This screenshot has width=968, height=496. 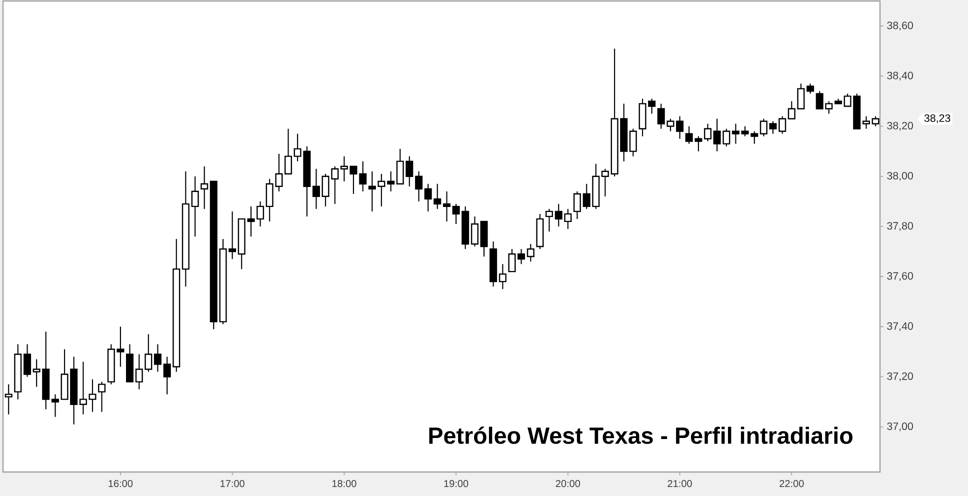 I want to click on y-tick-label: 37,60, so click(x=900, y=276).